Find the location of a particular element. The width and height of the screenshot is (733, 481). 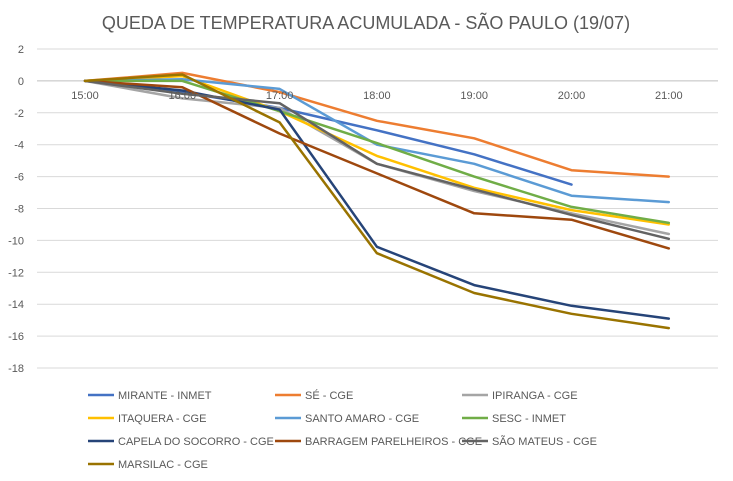

legend-item: MARSILAC - CGE is located at coordinates (148, 465).